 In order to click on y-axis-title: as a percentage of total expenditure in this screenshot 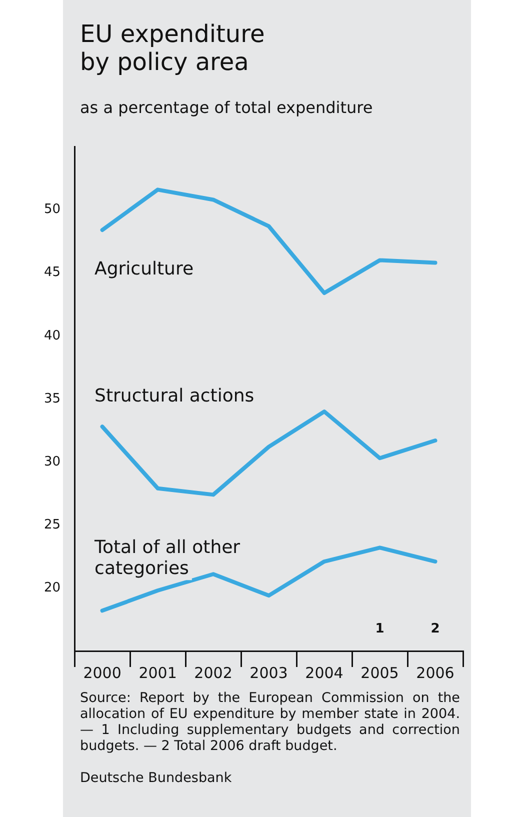, I will do `click(226, 107)`.